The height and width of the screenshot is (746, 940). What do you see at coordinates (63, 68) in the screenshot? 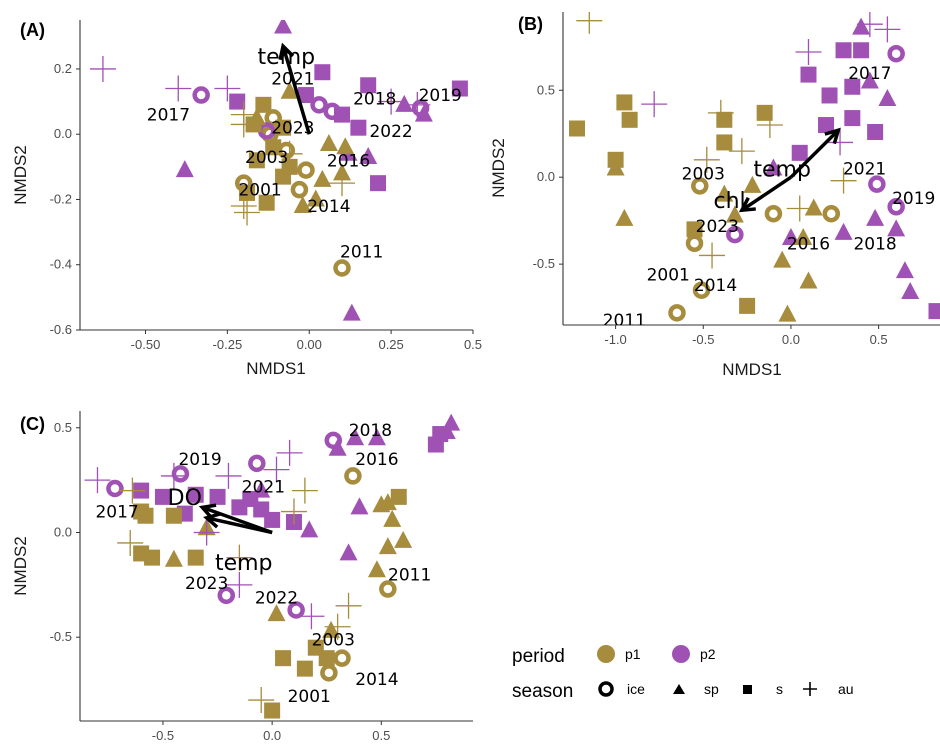
I see `y-tick-label: 0.2` at bounding box center [63, 68].